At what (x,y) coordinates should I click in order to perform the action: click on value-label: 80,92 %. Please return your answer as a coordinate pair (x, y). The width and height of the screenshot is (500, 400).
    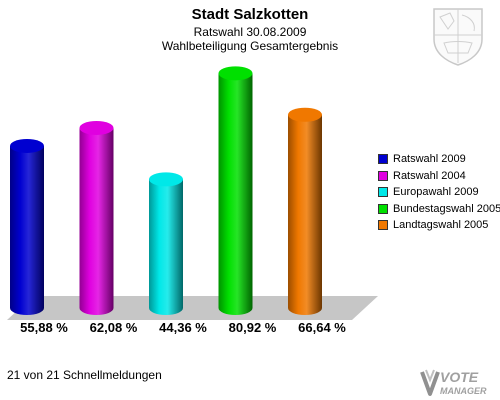
    Looking at the image, I should click on (253, 327).